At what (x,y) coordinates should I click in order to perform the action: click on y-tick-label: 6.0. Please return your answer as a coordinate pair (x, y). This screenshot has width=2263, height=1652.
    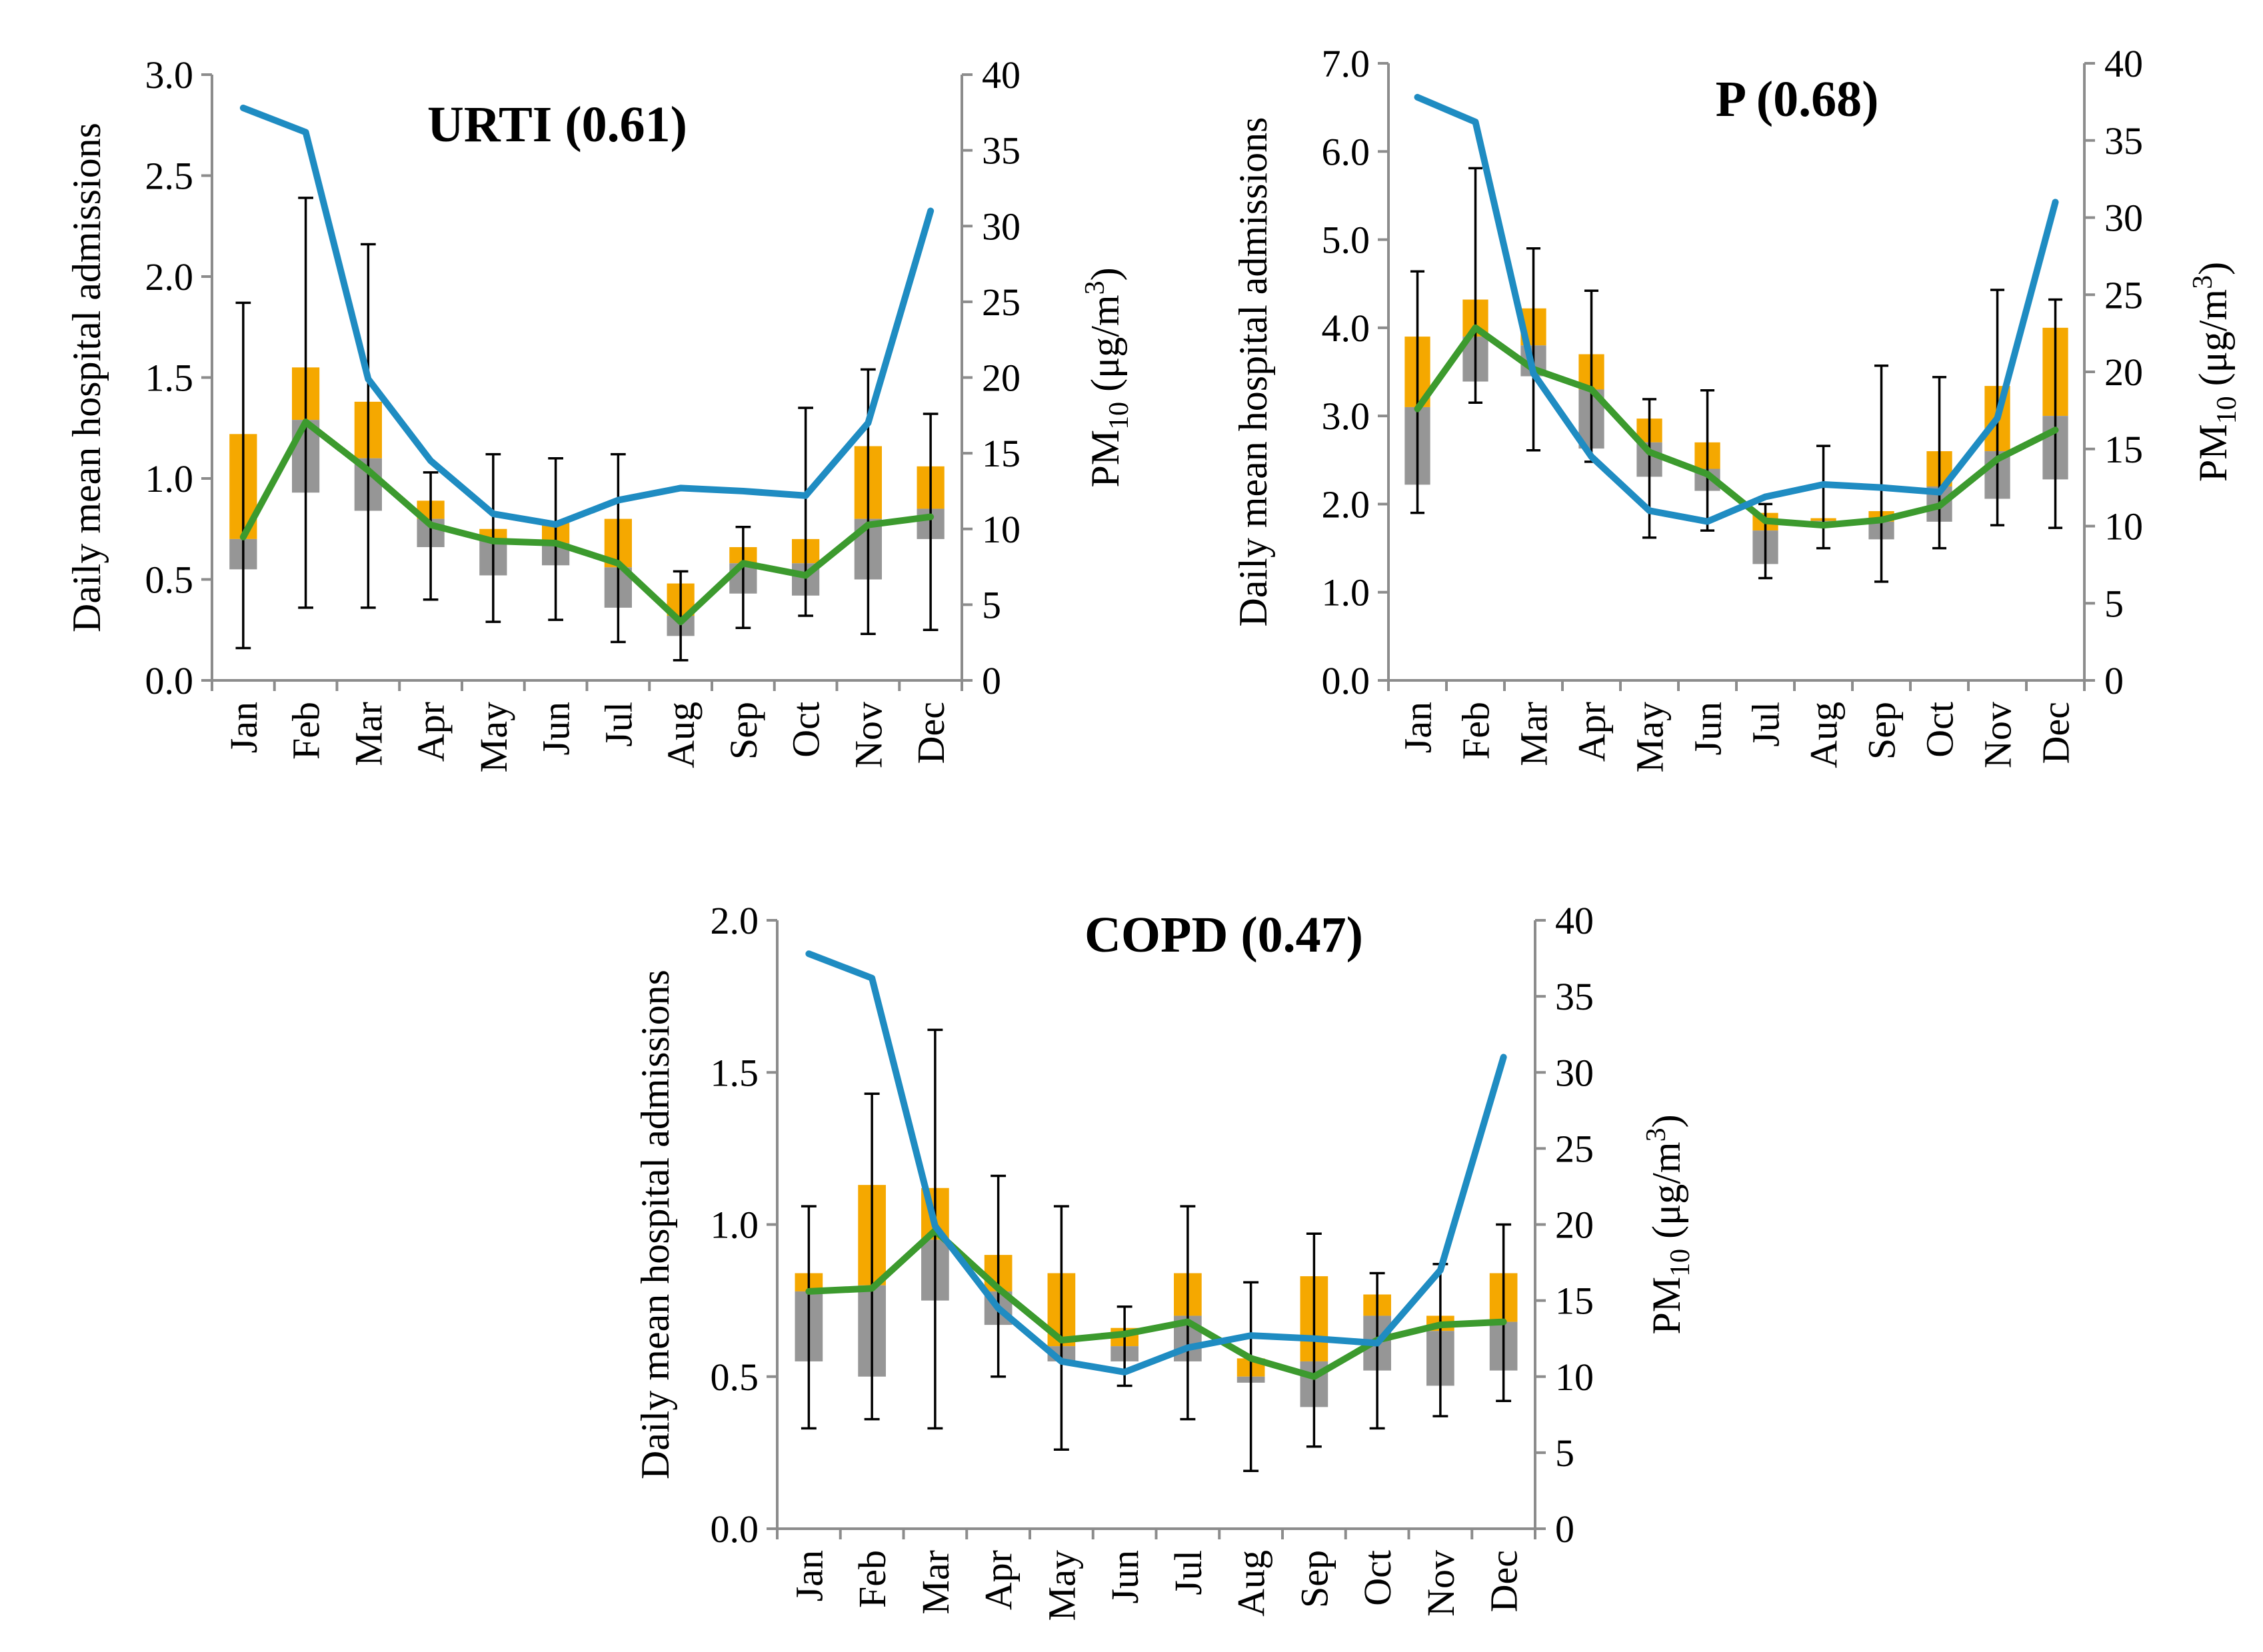
    Looking at the image, I should click on (1346, 152).